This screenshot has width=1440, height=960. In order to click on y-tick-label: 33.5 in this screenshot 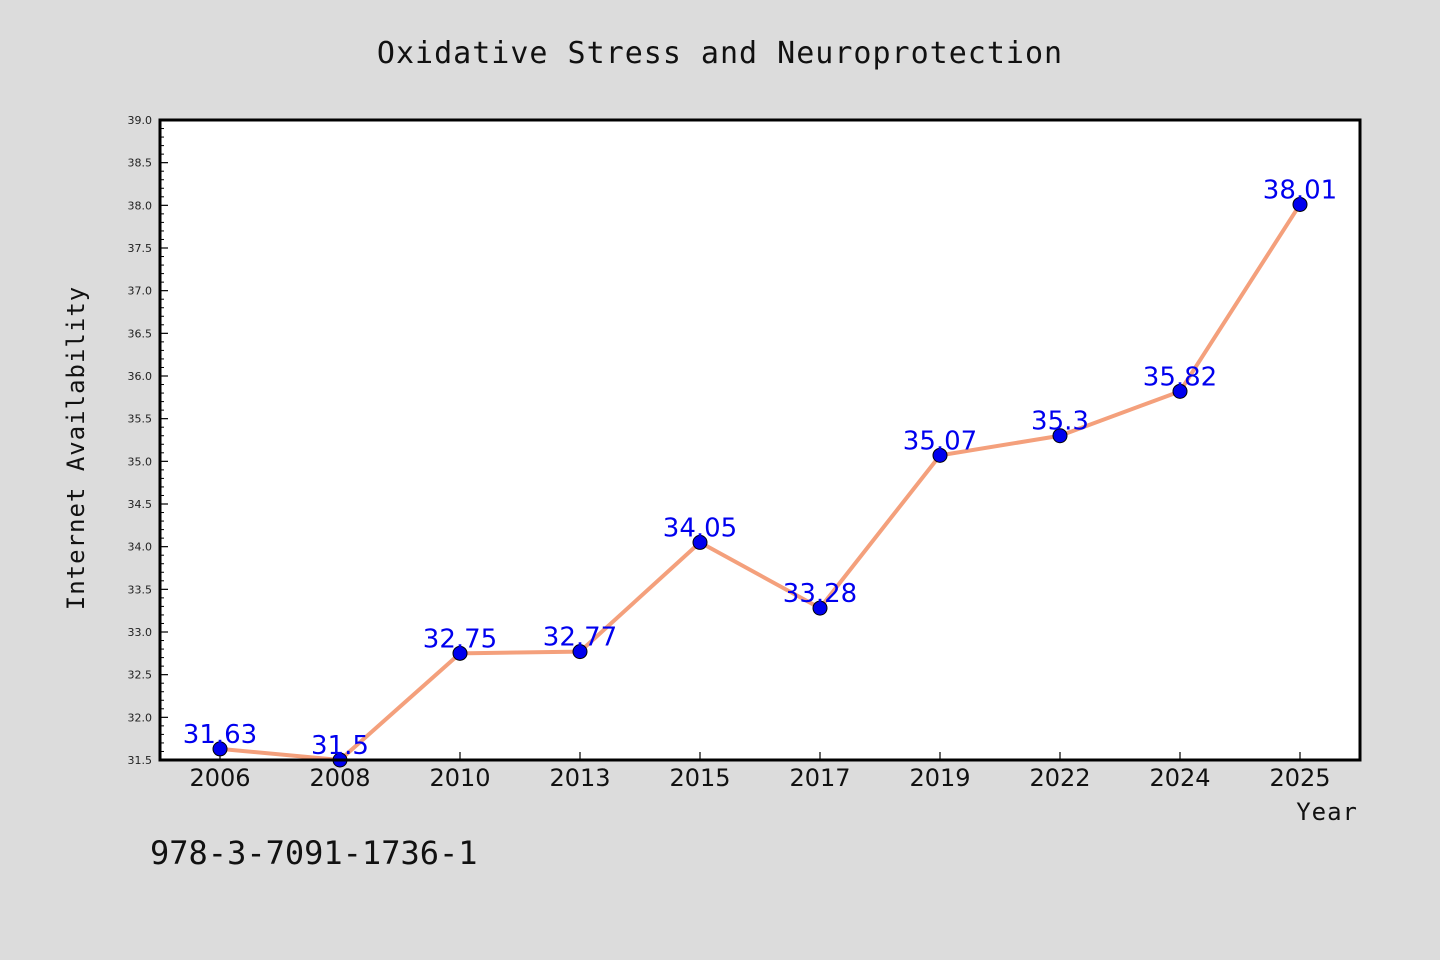, I will do `click(140, 589)`.